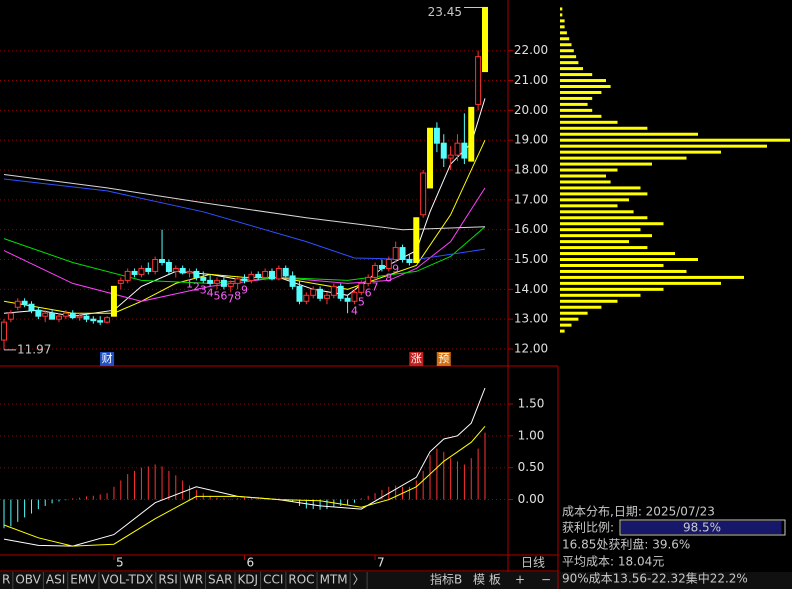 This screenshot has height=589, width=792. I want to click on zoom-button: −, so click(546, 580).